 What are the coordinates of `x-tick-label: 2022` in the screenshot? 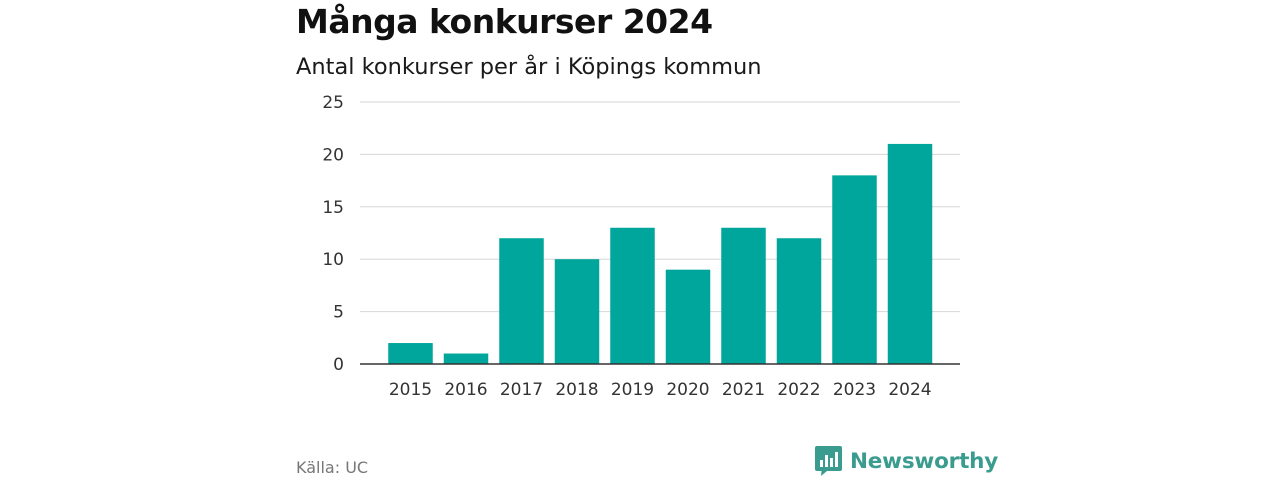 It's located at (798, 390).